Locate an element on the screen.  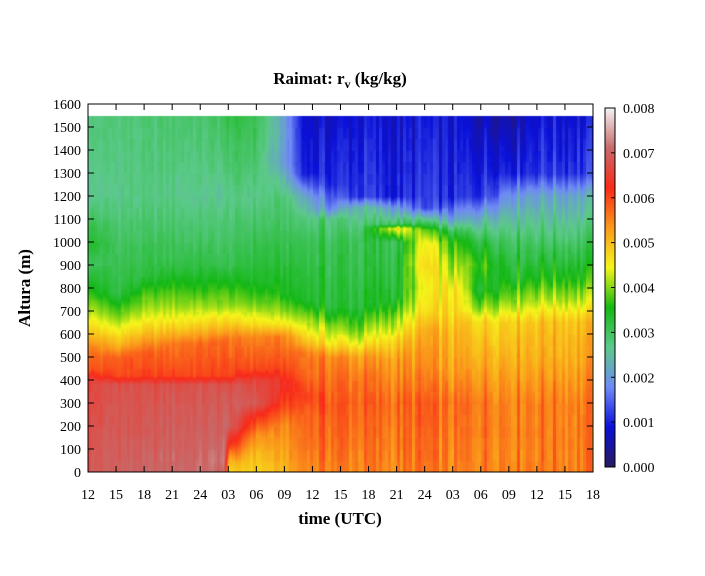
chart-title-subscript: v is located at coordinates (348, 84).